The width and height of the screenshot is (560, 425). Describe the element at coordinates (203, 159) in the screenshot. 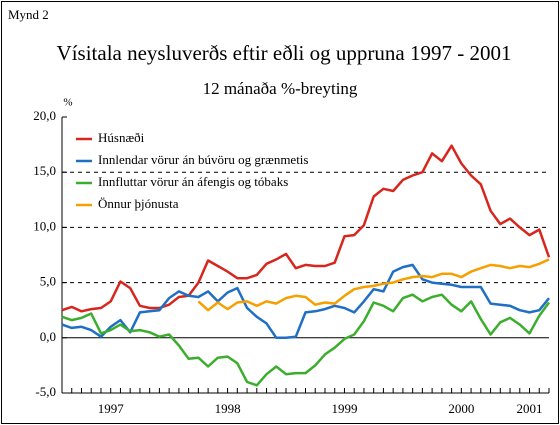

I see `legend-label: Innlendar vörur án búvöru og grænmetis` at that location.